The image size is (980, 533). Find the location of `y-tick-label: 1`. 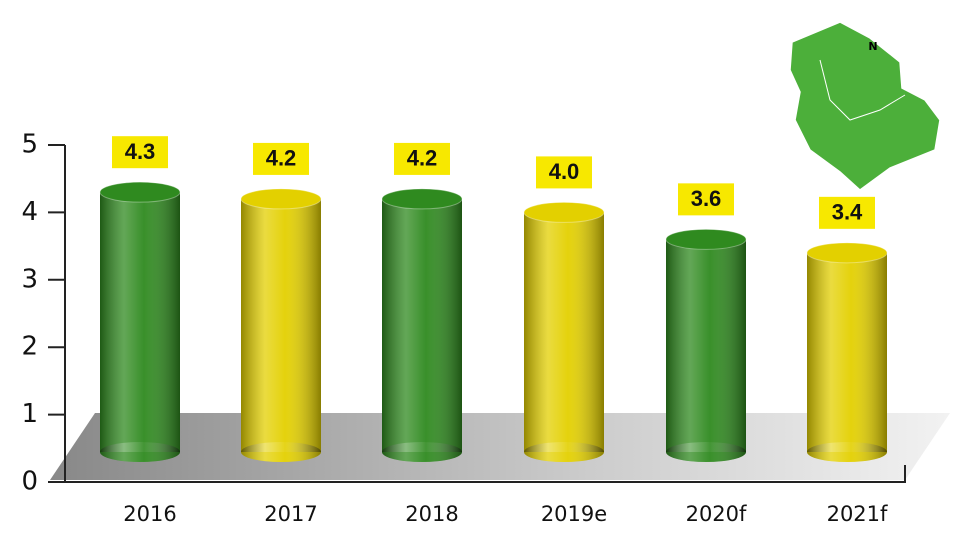

y-tick-label: 1 is located at coordinates (29, 414).